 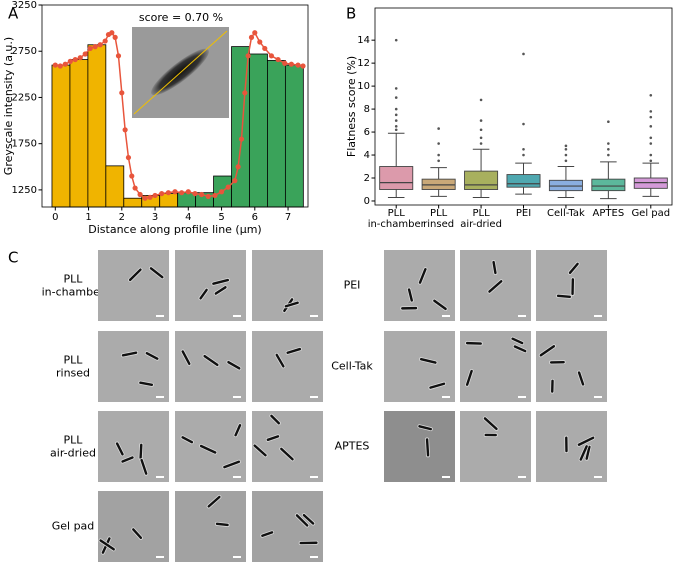 I want to click on condition-label: in-chamber, so click(x=73, y=292).